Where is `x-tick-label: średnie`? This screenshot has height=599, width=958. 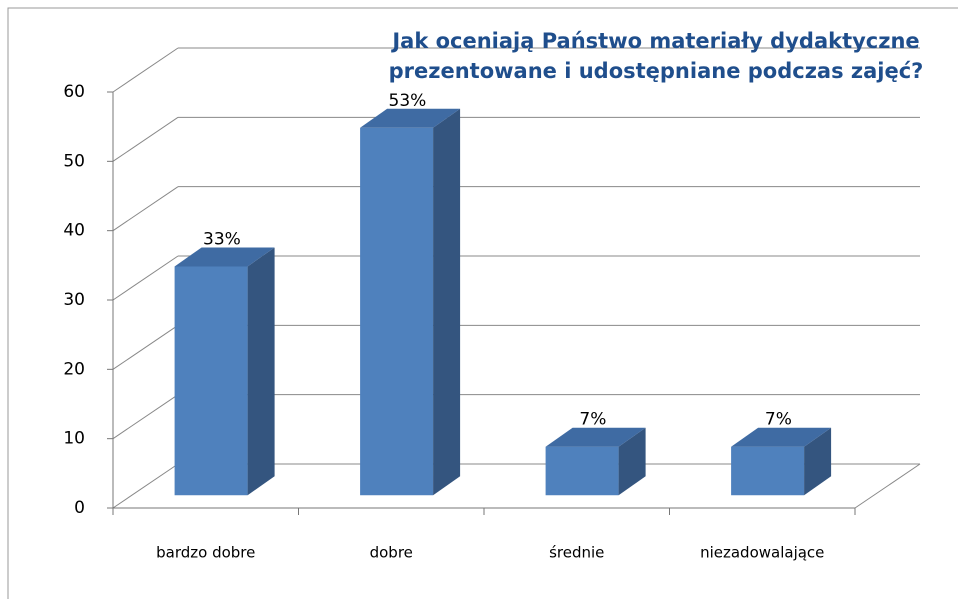
x-tick-label: średnie is located at coordinates (576, 553).